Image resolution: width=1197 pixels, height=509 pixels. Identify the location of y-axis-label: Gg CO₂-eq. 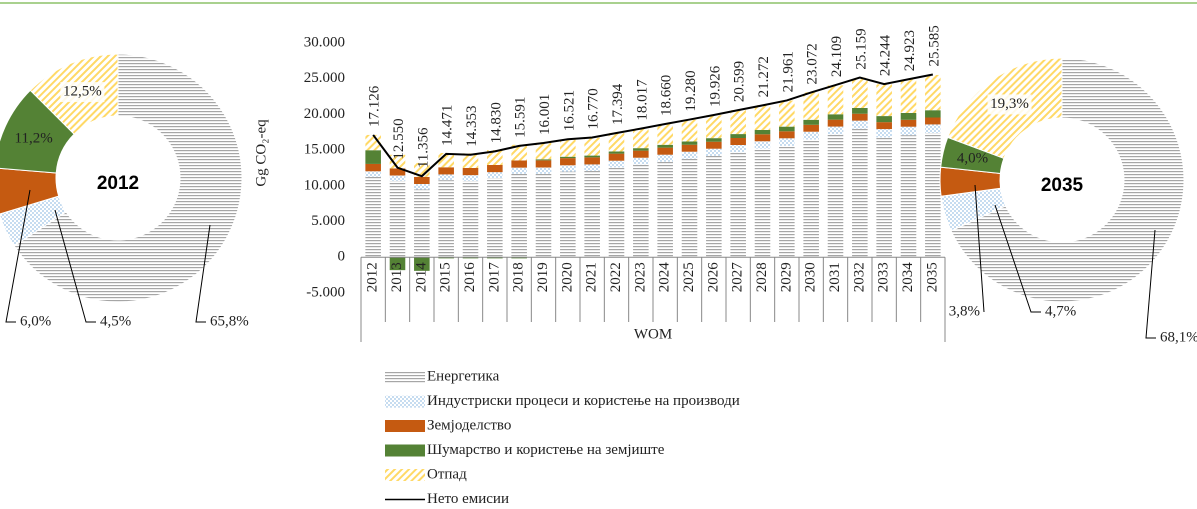
(261, 153).